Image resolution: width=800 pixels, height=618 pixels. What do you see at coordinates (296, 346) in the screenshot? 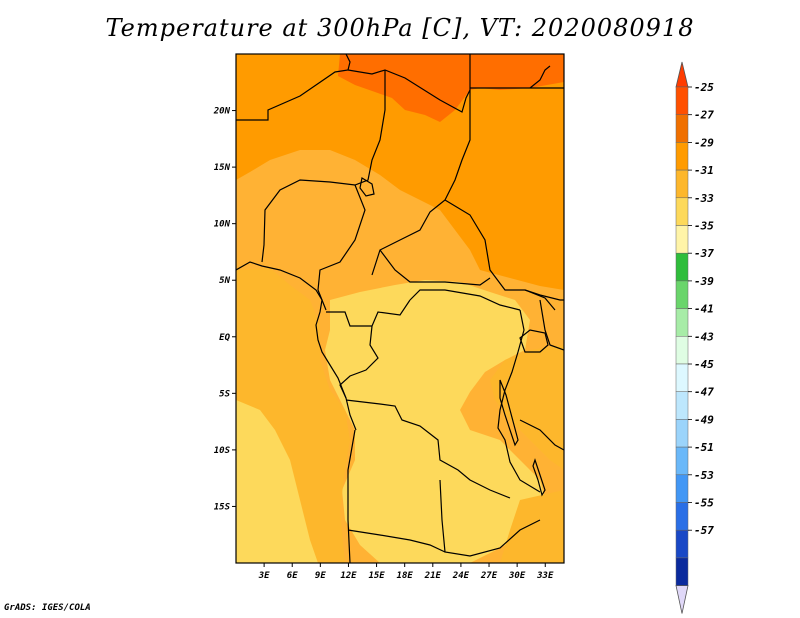
I see `coastline-gulf-of-guinea` at bounding box center [296, 346].